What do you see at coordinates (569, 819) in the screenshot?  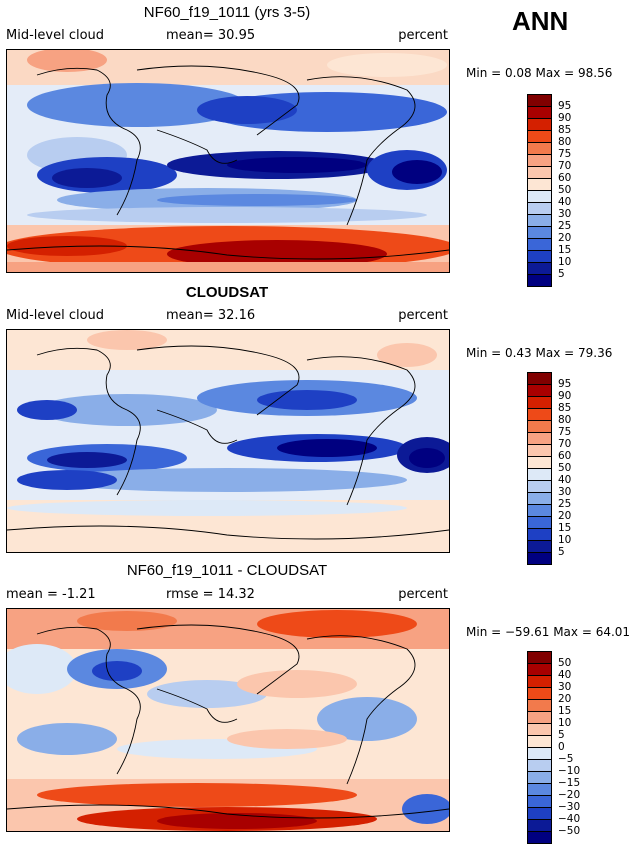 I see `colorbar-label: −40` at bounding box center [569, 819].